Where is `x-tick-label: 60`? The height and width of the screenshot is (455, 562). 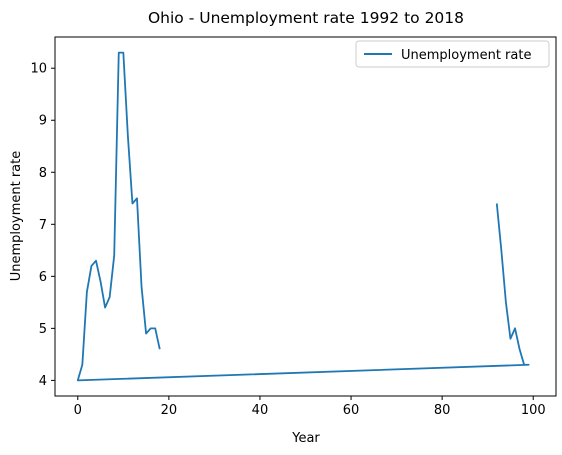 x-tick-label: 60 is located at coordinates (351, 410).